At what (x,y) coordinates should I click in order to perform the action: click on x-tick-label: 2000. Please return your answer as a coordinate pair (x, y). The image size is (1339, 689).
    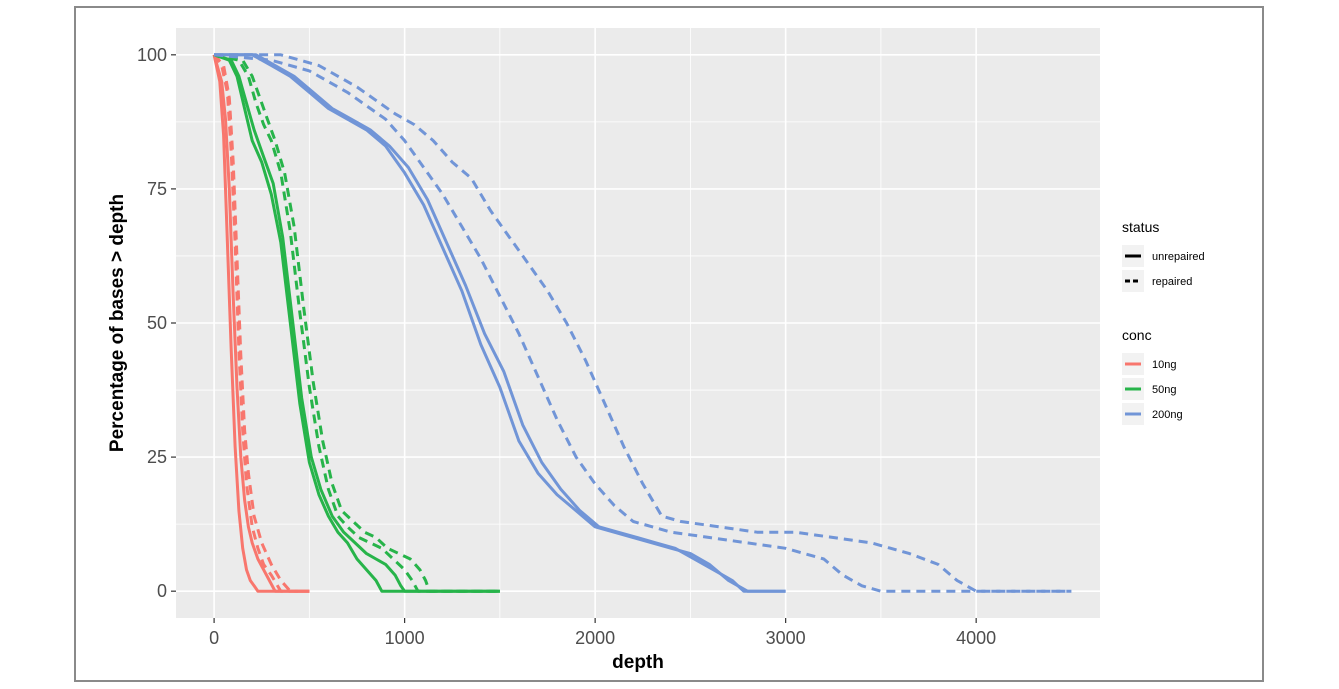
    Looking at the image, I should click on (595, 638).